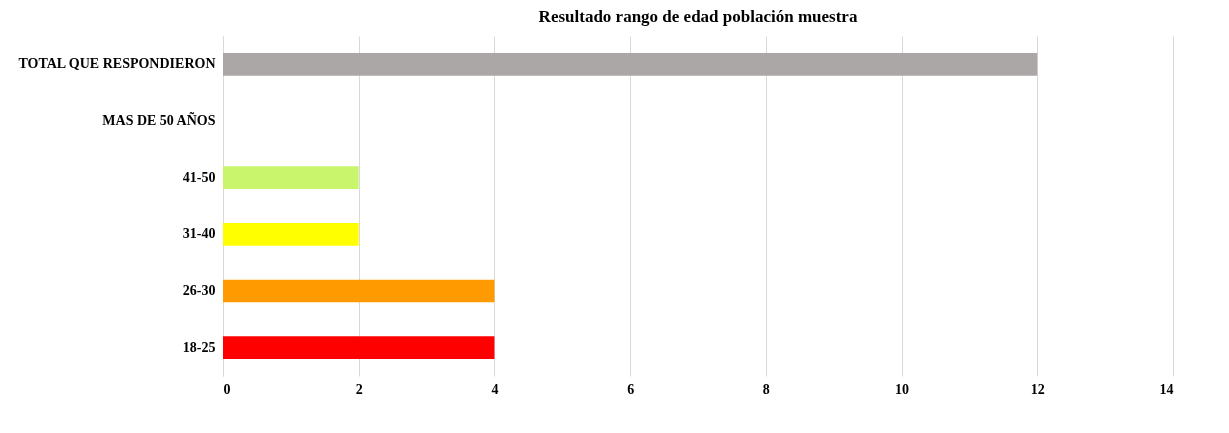  Describe the element at coordinates (199, 177) in the screenshot. I see `y-tick-label: 41-50` at that location.